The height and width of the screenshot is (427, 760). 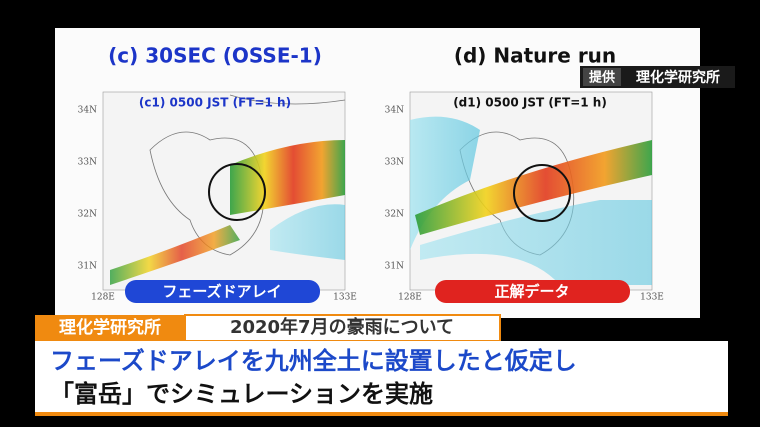 I want to click on credit-tag-box, so click(x=602, y=77).